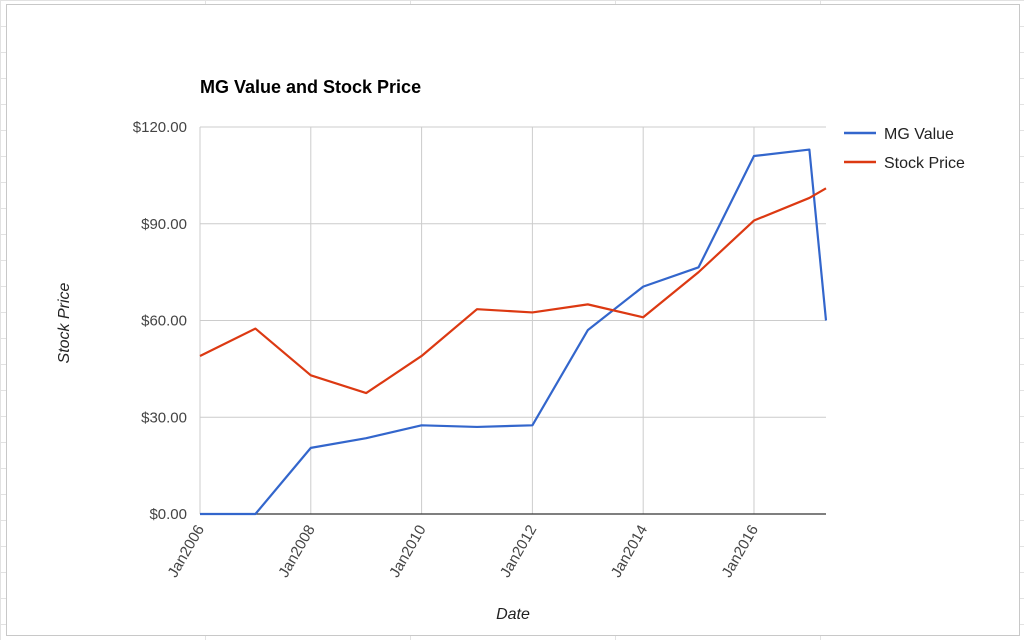 The width and height of the screenshot is (1024, 640). Describe the element at coordinates (408, 551) in the screenshot. I see `x-tick-label: Jan2010` at that location.